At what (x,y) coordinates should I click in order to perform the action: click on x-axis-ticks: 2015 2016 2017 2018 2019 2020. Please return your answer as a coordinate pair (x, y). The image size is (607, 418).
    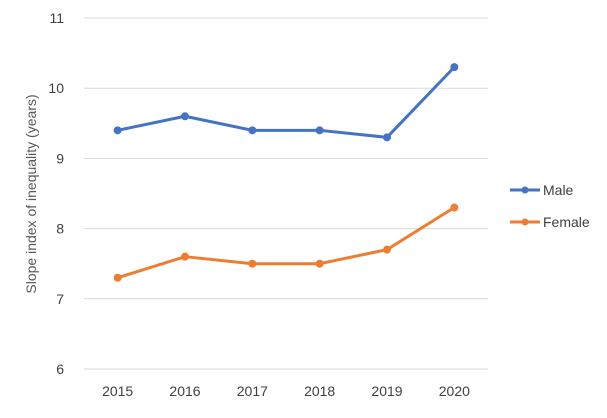
    Looking at the image, I should click on (286, 391).